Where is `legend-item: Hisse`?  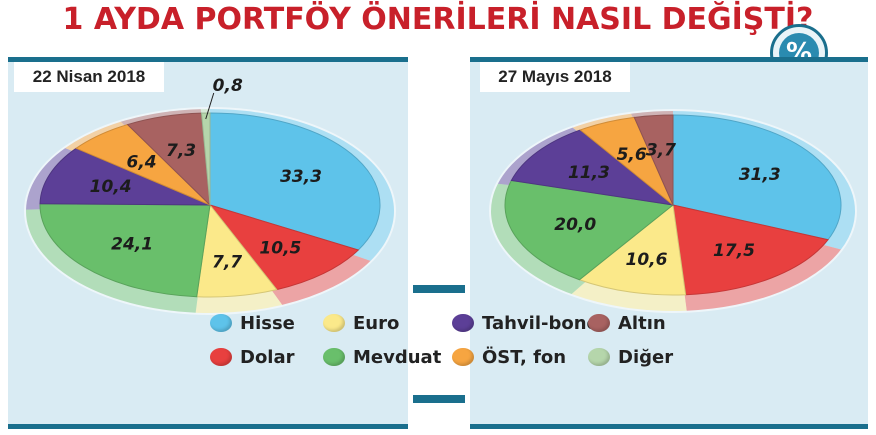
legend-item: Hisse is located at coordinates (252, 323).